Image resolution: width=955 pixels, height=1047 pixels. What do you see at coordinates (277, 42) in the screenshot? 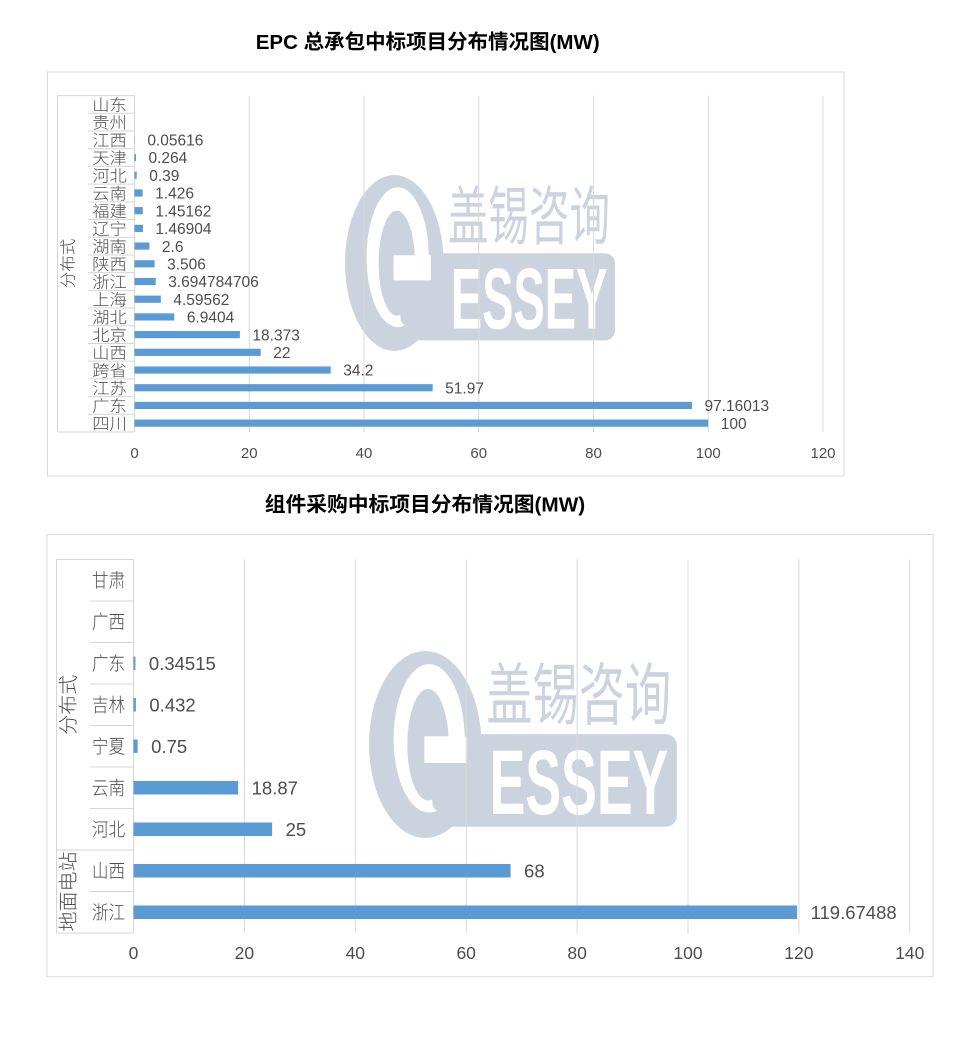
I see `svg-text: EPC` at bounding box center [277, 42].